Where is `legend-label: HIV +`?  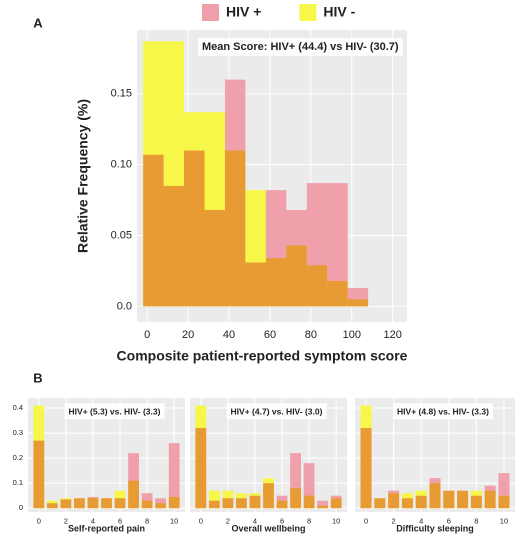 legend-label: HIV + is located at coordinates (243, 12).